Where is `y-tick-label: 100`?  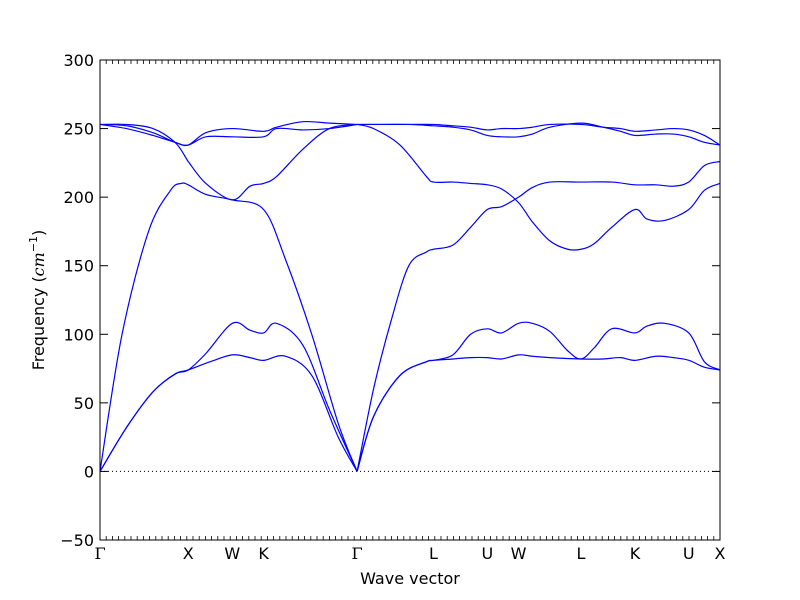
y-tick-label: 100 is located at coordinates (78, 334).